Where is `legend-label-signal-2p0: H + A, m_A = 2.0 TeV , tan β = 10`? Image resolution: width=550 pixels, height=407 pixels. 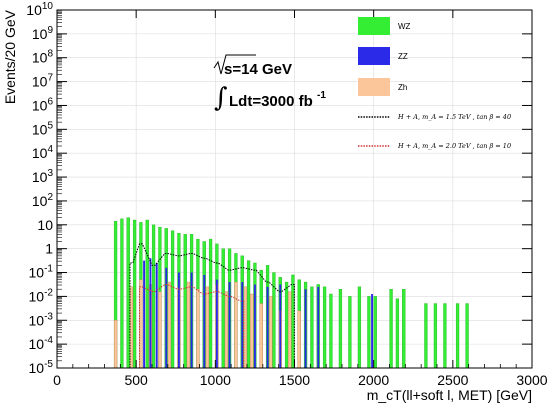 legend-label-signal-2p0: H + A, m_A = 2.0 TeV , tan β = 10 is located at coordinates (454, 146).